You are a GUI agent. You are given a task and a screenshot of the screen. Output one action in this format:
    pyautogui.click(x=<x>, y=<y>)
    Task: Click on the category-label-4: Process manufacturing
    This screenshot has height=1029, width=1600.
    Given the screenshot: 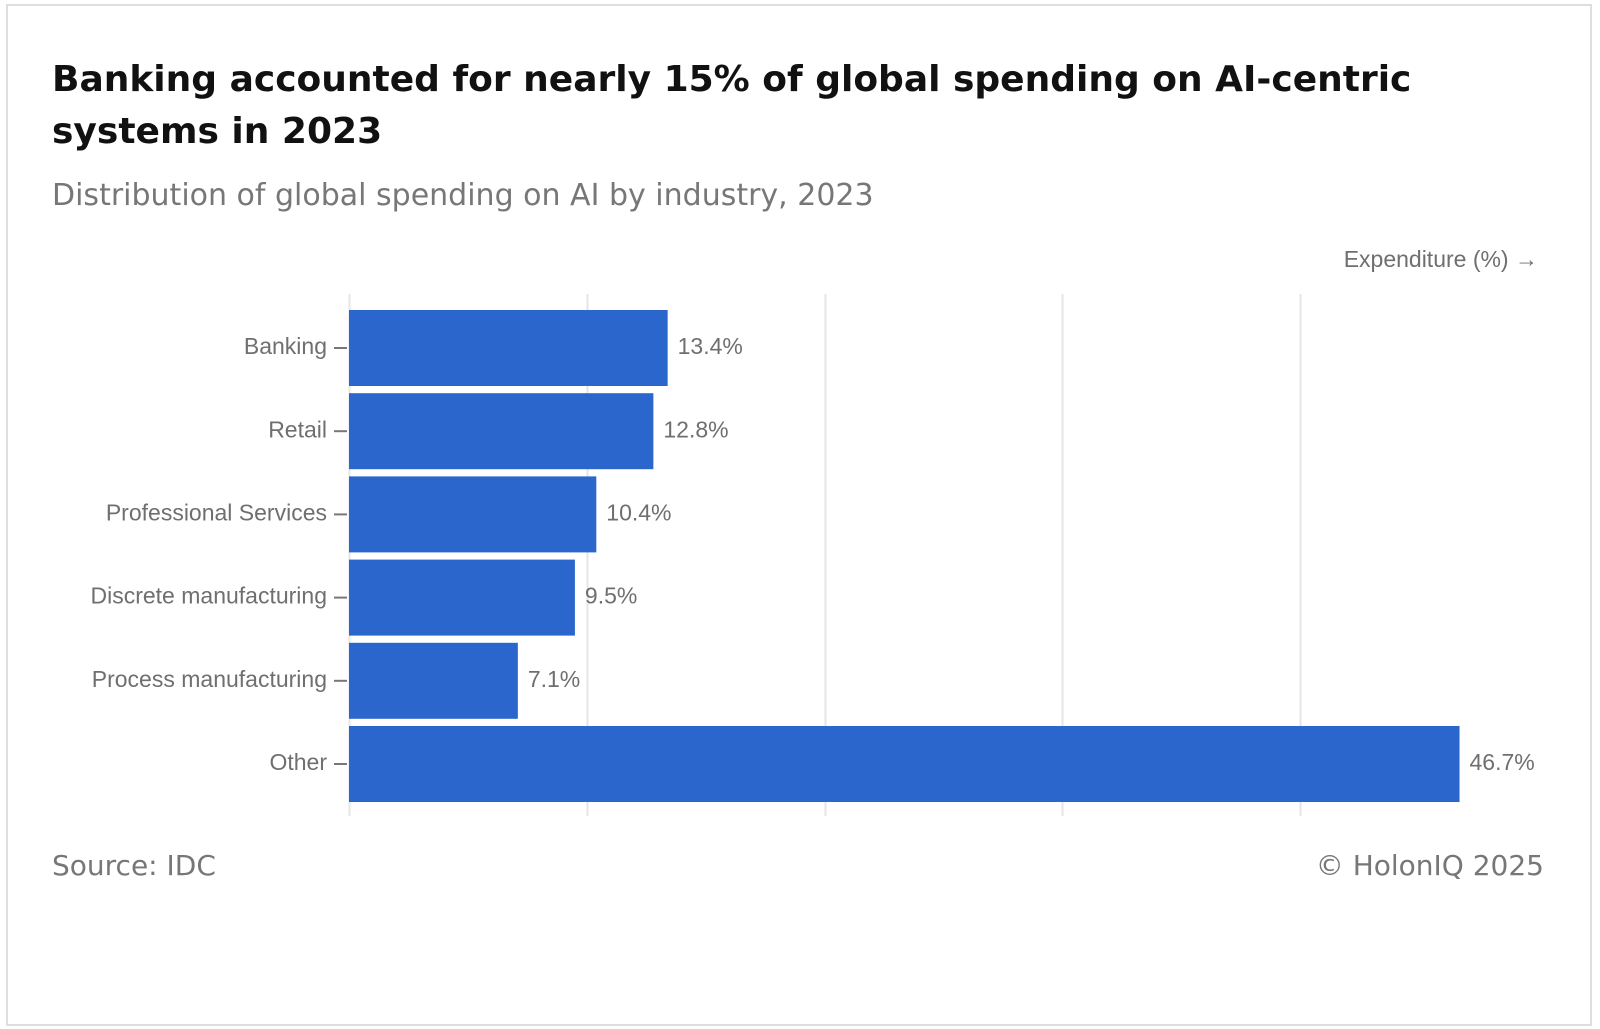 What is the action you would take?
    pyautogui.click(x=209, y=679)
    